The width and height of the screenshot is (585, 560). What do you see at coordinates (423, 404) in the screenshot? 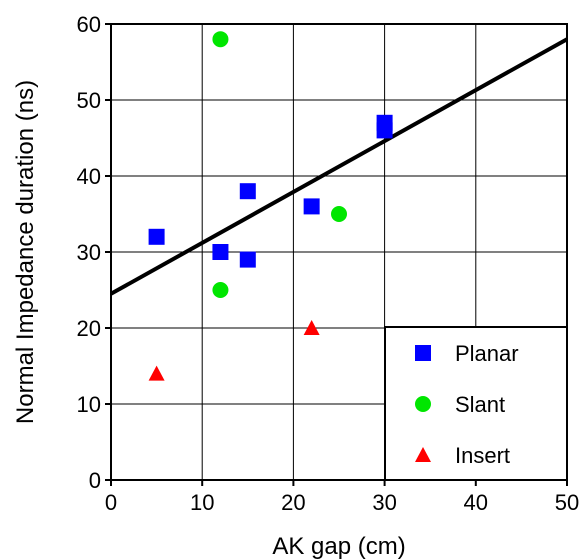
I see `legend-marker-slant` at bounding box center [423, 404].